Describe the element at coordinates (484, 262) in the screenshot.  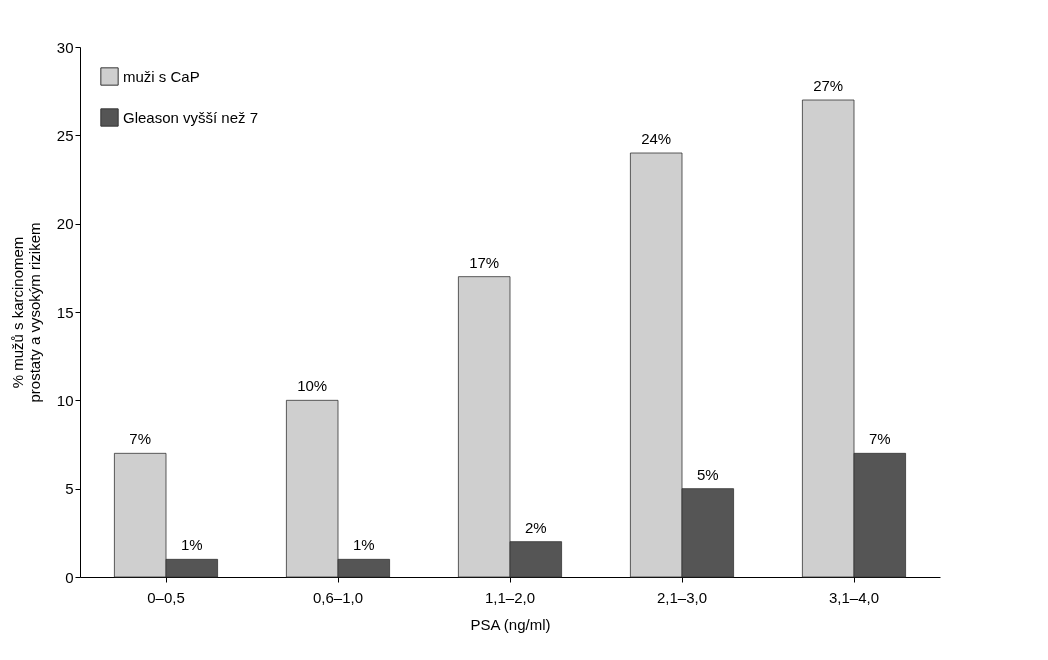
I see `data-label: 17%` at that location.